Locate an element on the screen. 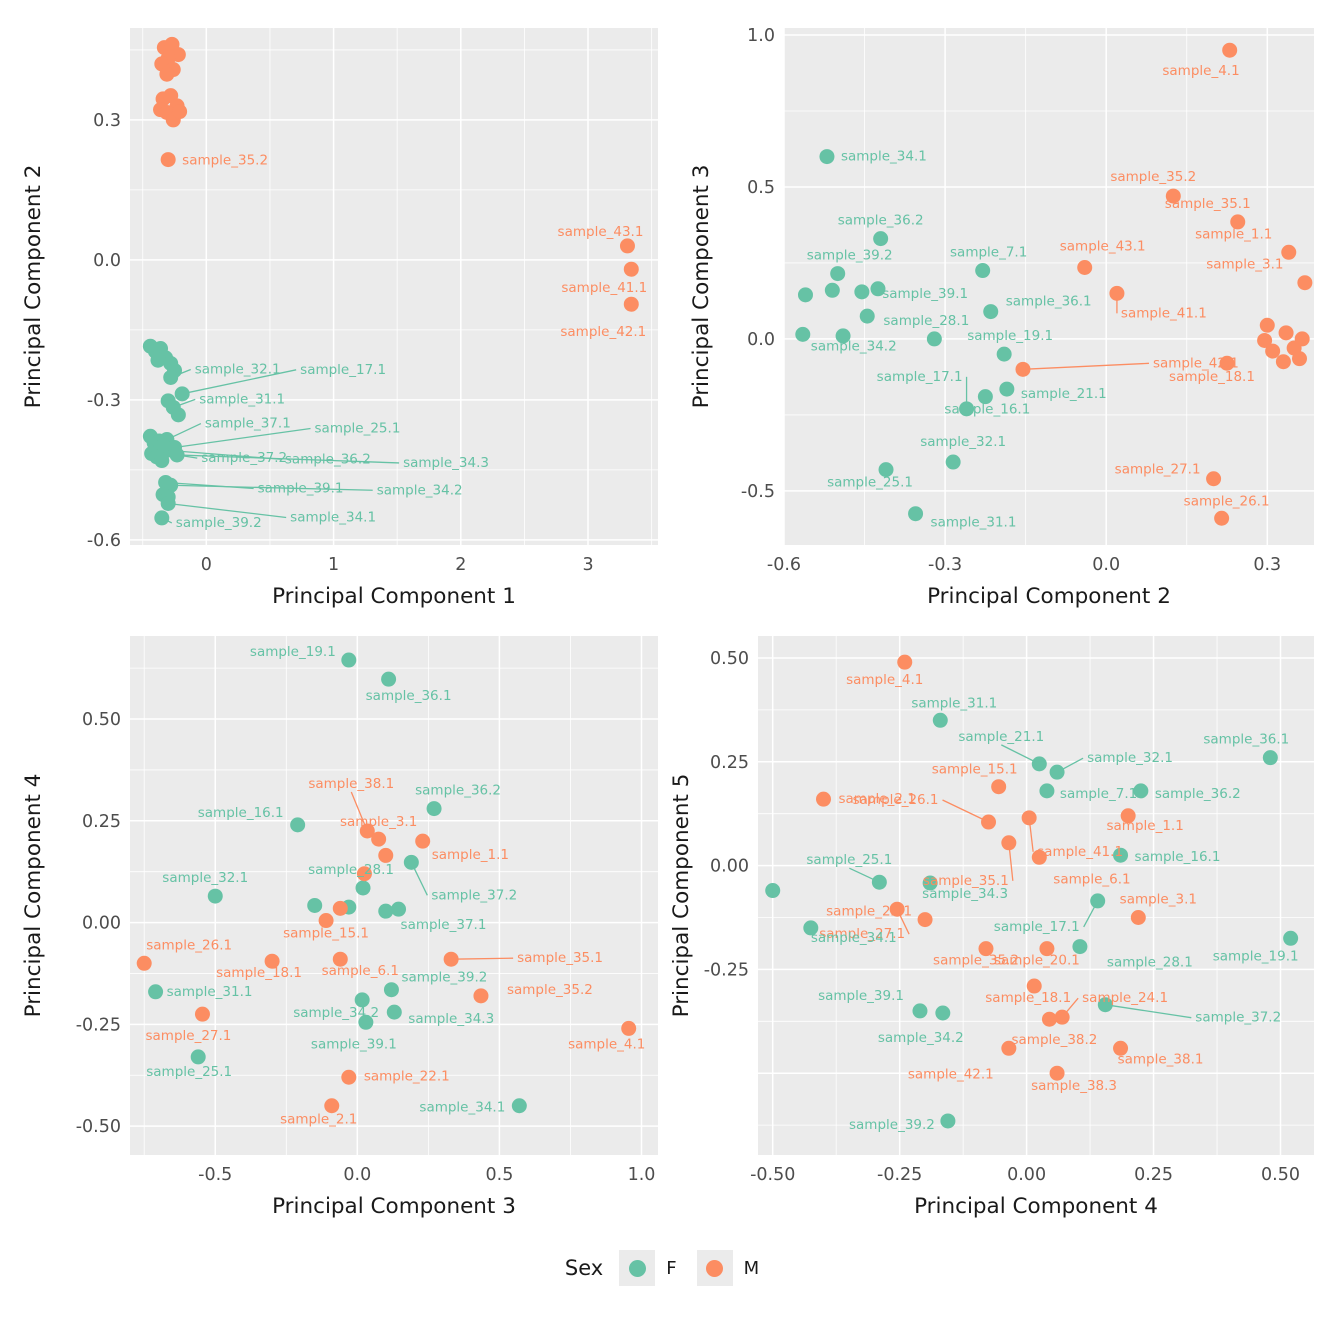 This screenshot has width=1344, height=1344. point-label: sample_20.1 is located at coordinates (1037, 961).